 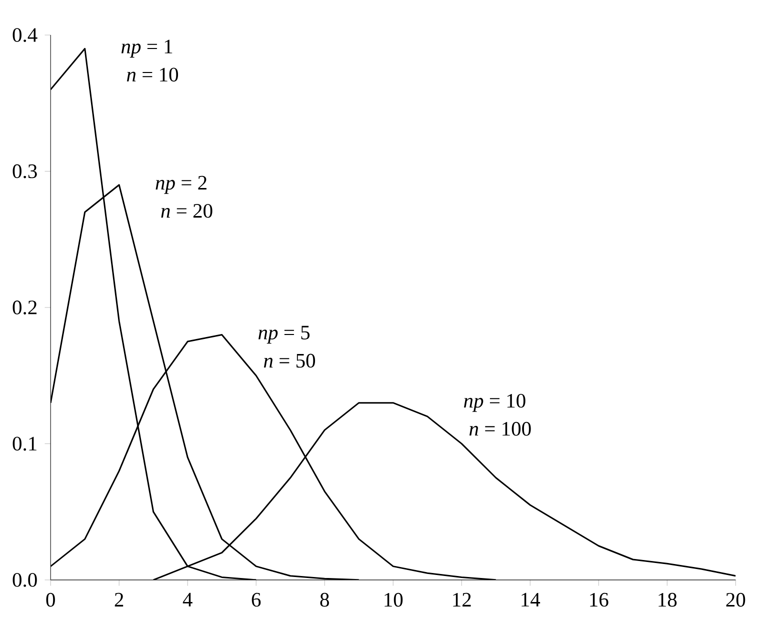 I want to click on annotation: np = 2, so click(x=181, y=185).